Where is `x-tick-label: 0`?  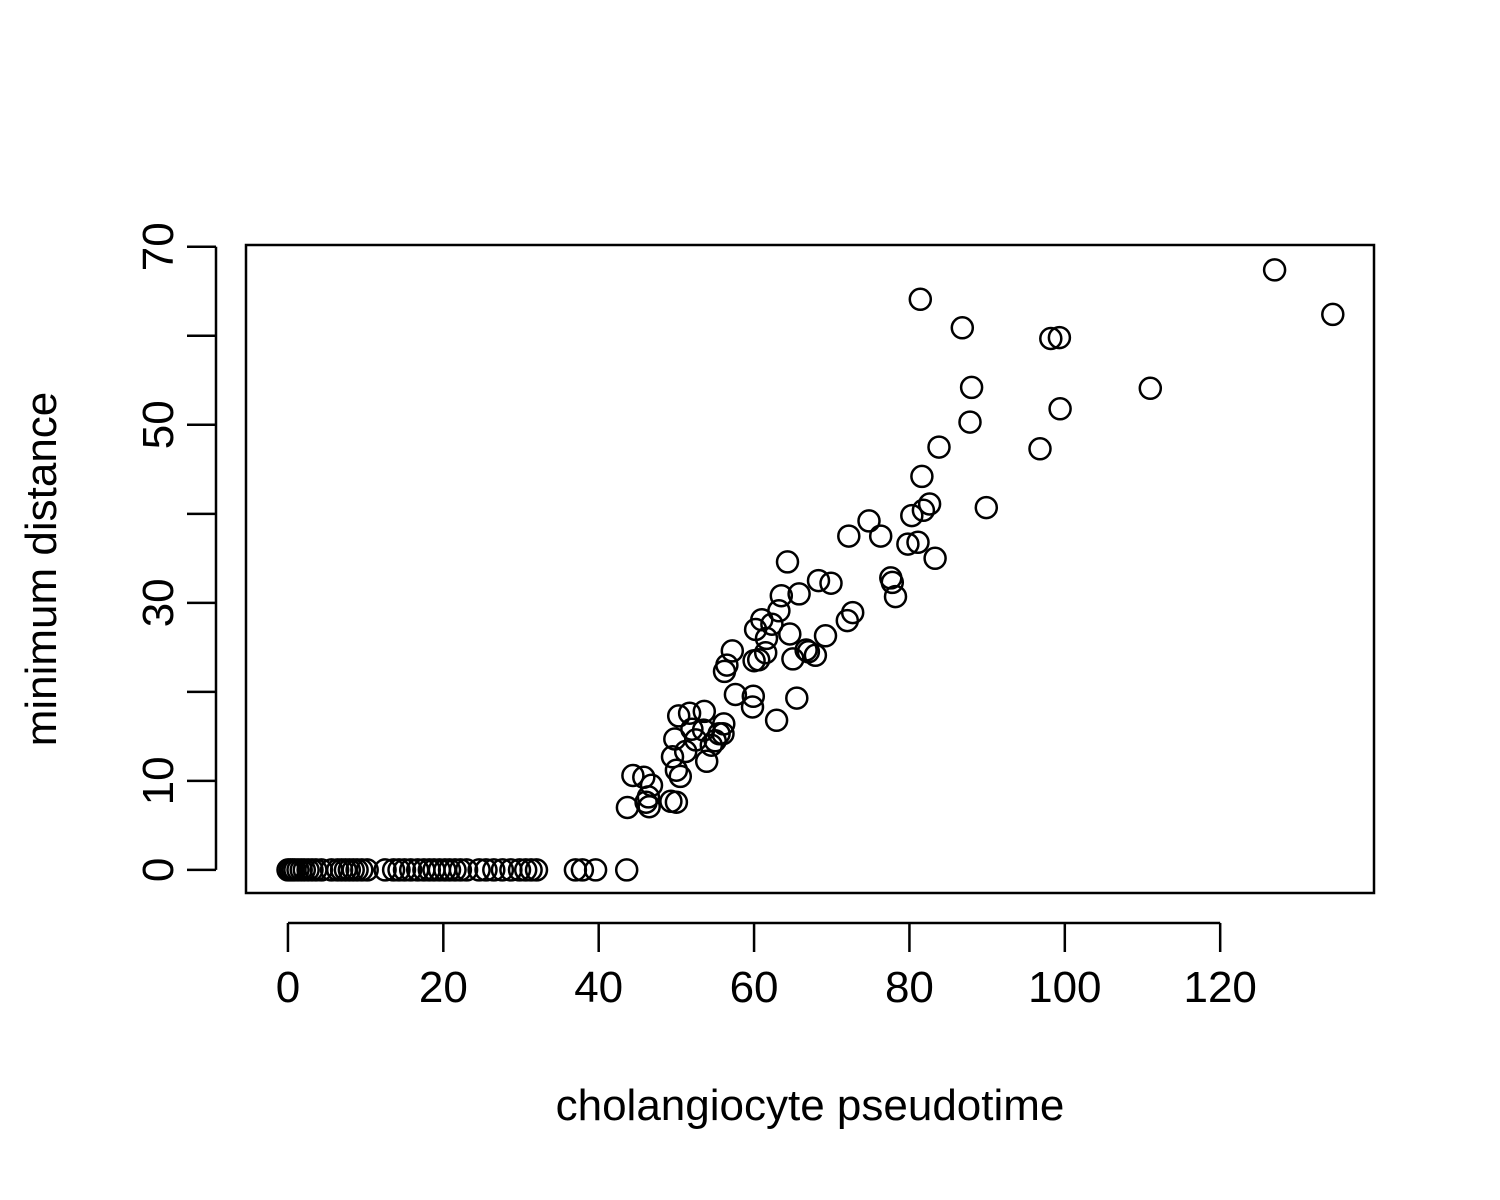 x-tick-label: 0 is located at coordinates (288, 987).